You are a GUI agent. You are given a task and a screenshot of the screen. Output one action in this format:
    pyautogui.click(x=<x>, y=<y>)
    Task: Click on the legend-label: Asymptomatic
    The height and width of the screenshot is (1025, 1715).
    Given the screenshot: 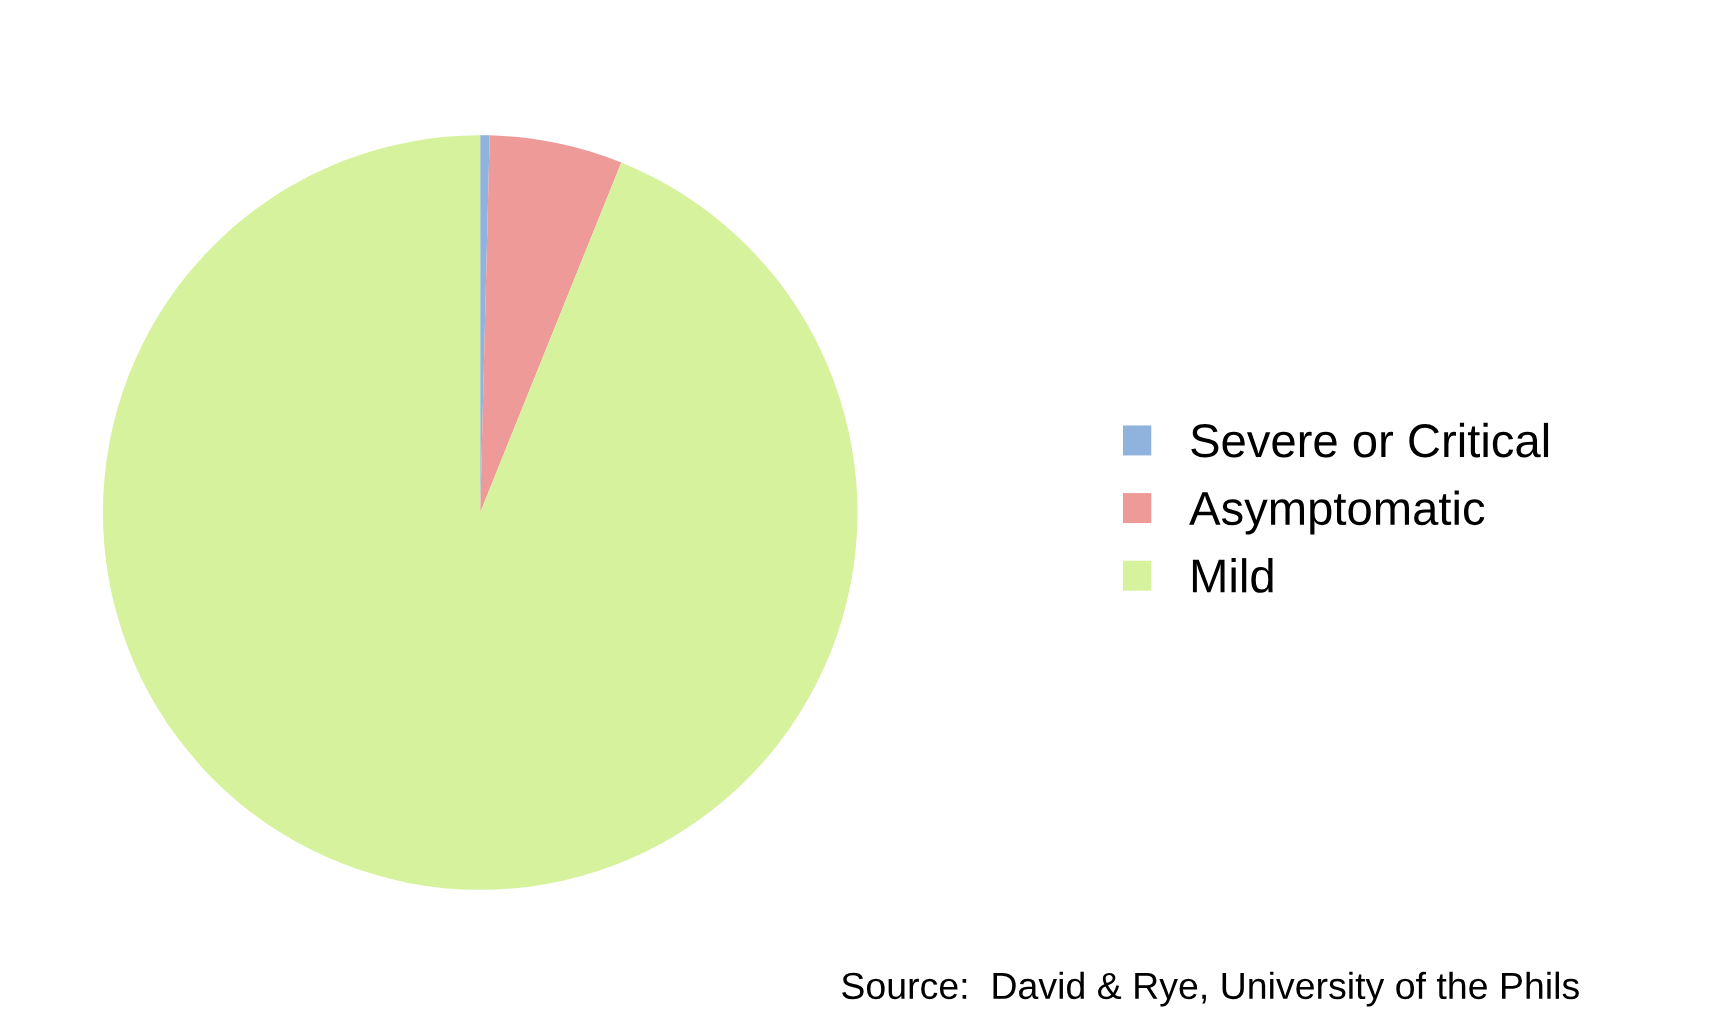 What is the action you would take?
    pyautogui.click(x=1337, y=512)
    